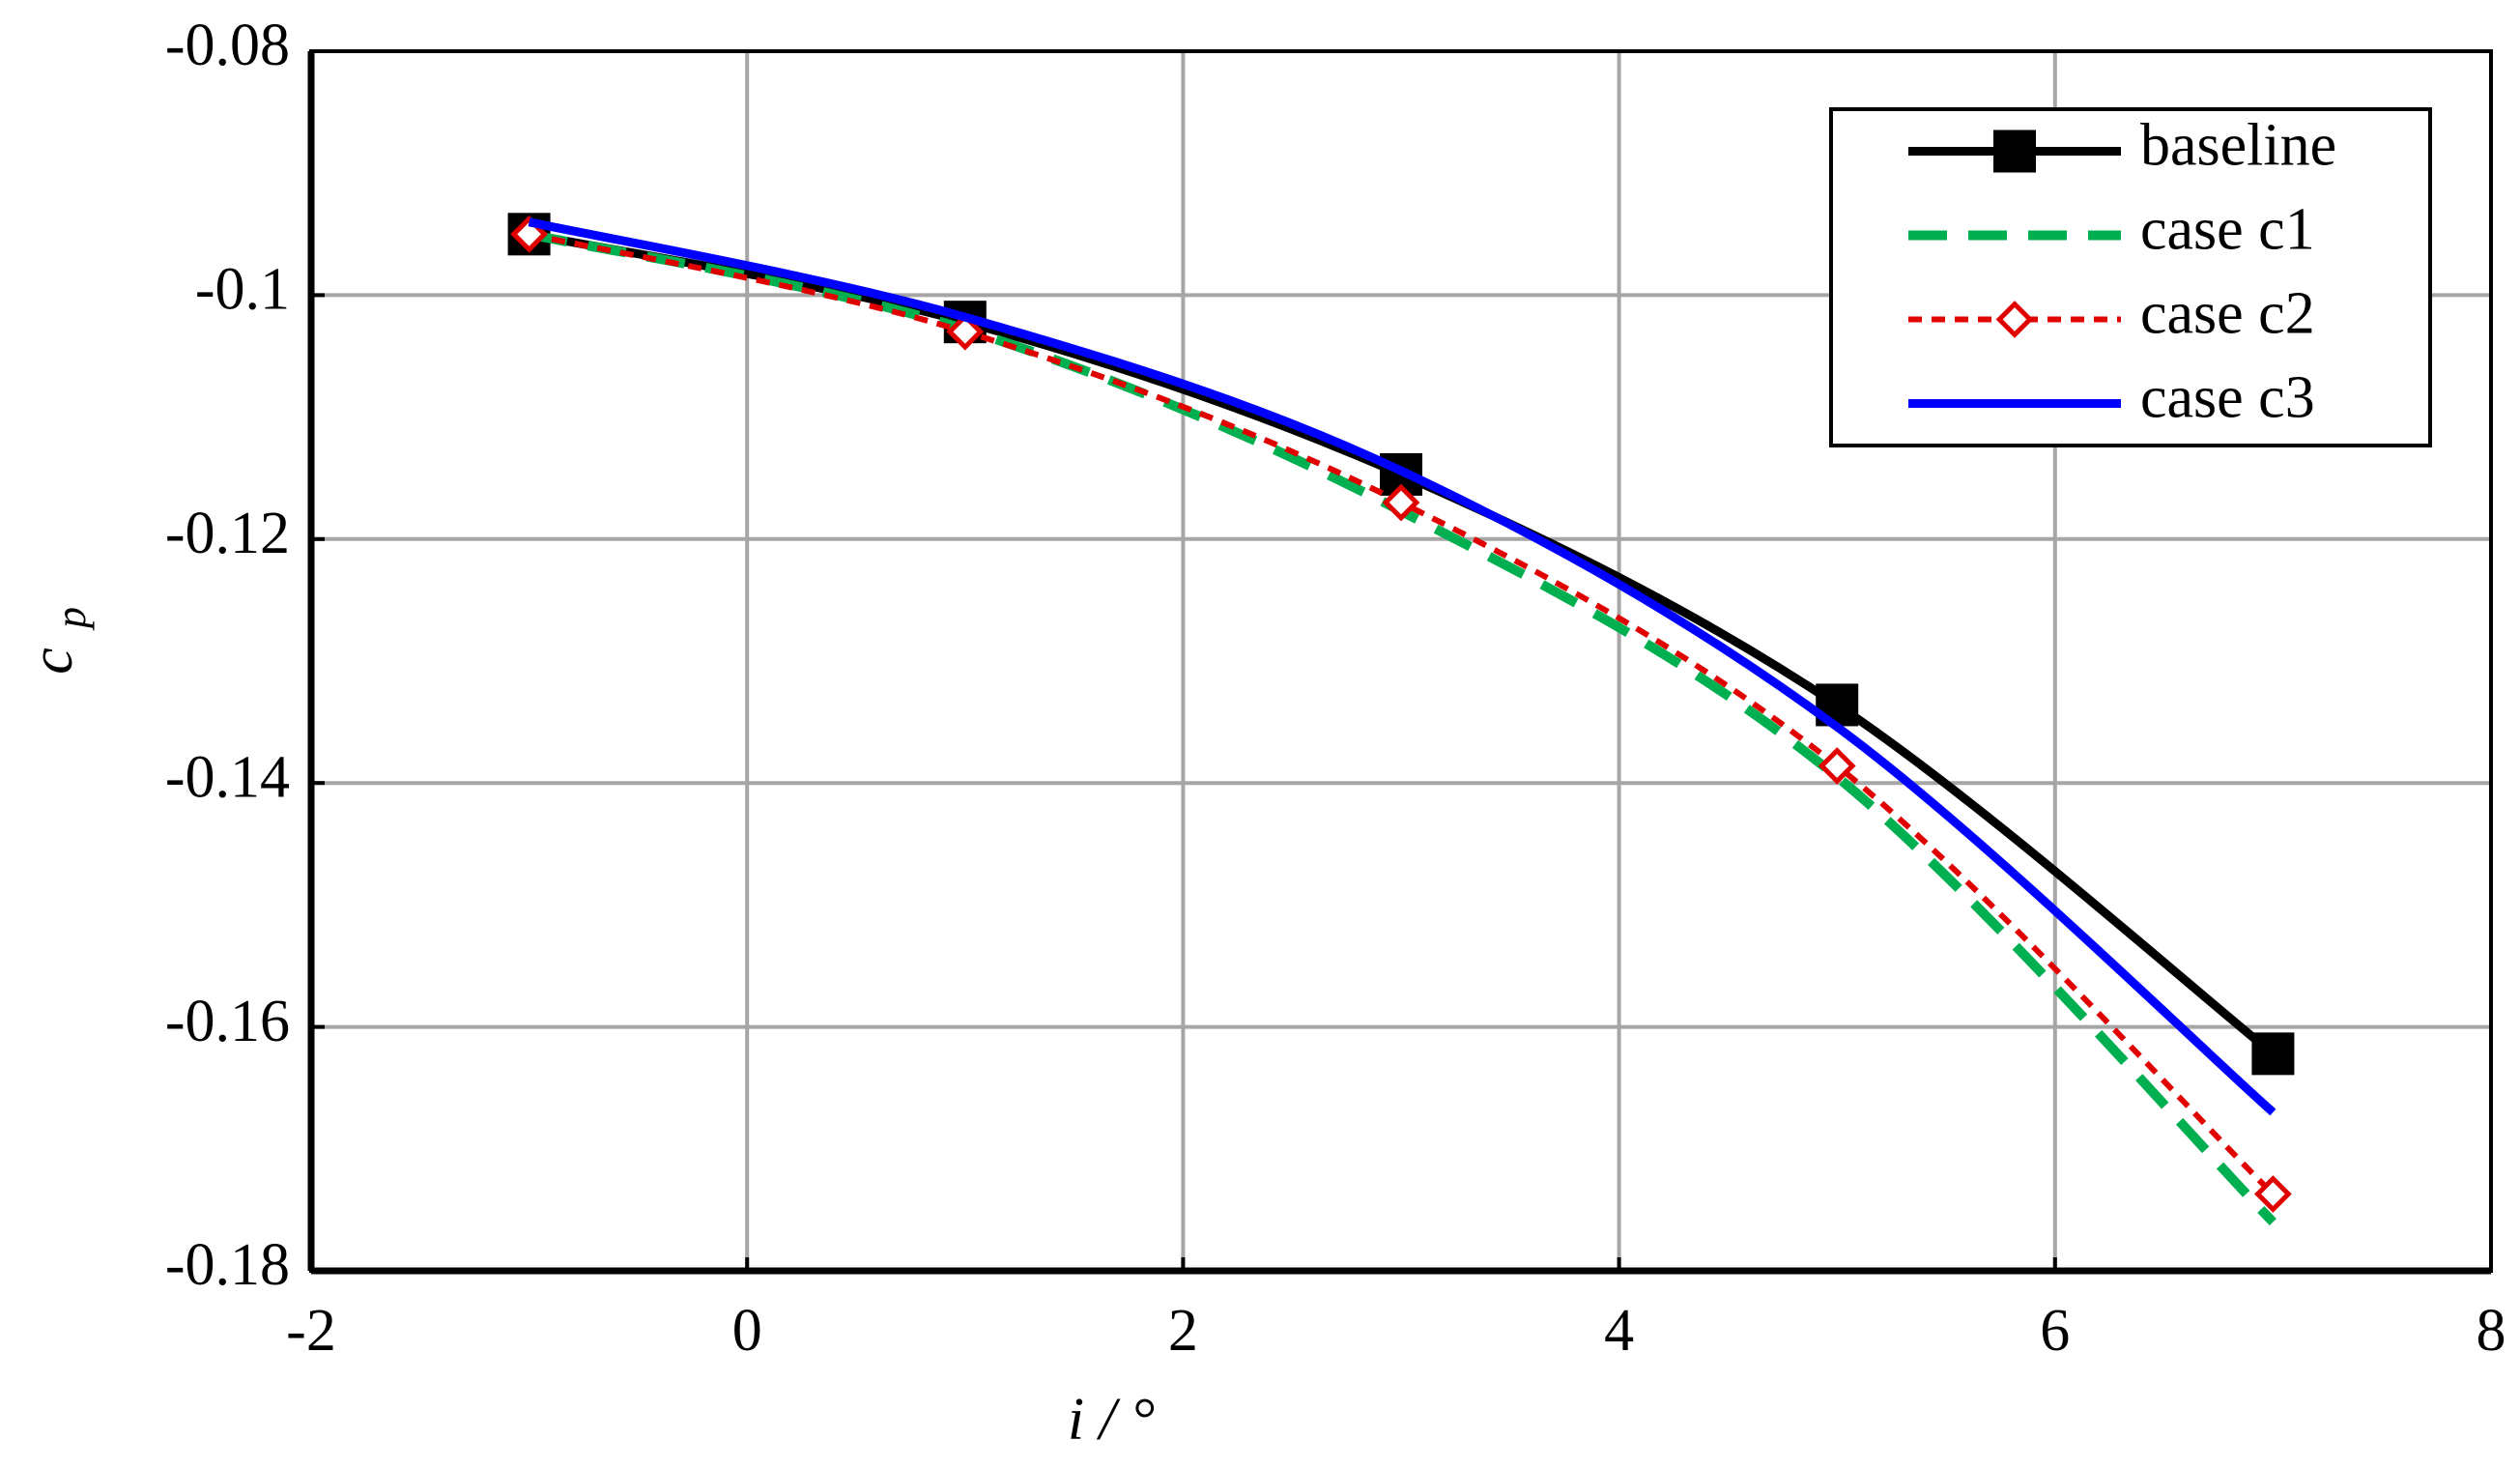 This screenshot has height=1468, width=2520. What do you see at coordinates (71, 619) in the screenshot?
I see `y-axis-label-subscript: p` at bounding box center [71, 619].